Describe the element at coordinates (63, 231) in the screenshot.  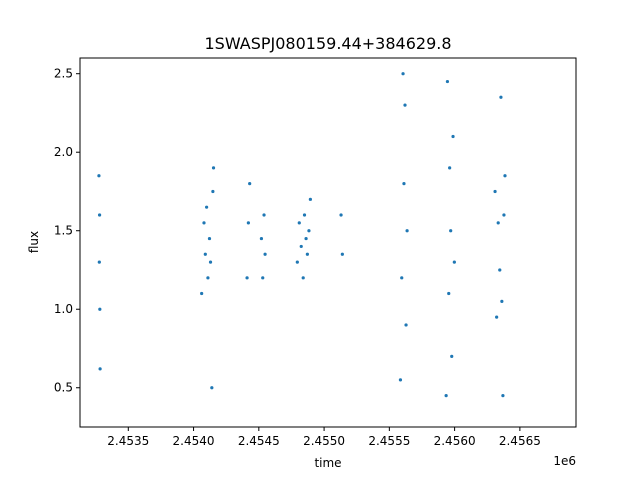
I see `y-tick-label: 1.5` at that location.